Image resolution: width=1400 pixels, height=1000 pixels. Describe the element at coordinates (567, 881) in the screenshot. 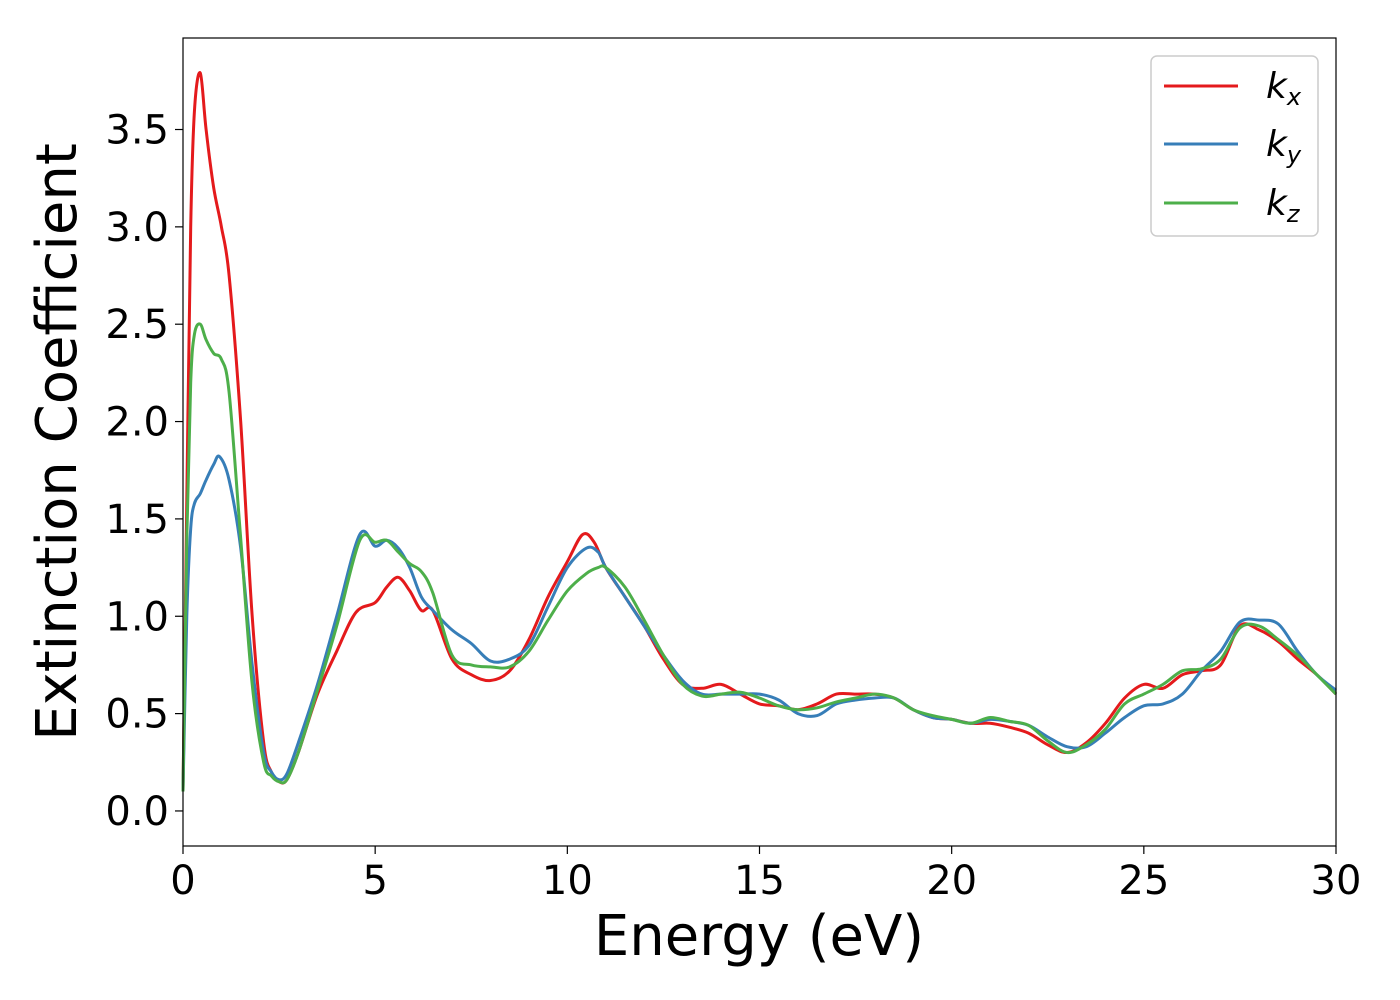

I see `x-tick-label: 10` at that location.